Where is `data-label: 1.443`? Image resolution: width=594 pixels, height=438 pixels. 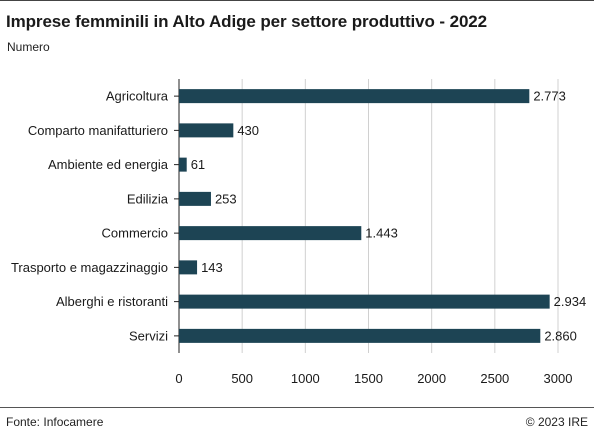
data-label: 1.443 is located at coordinates (381, 233).